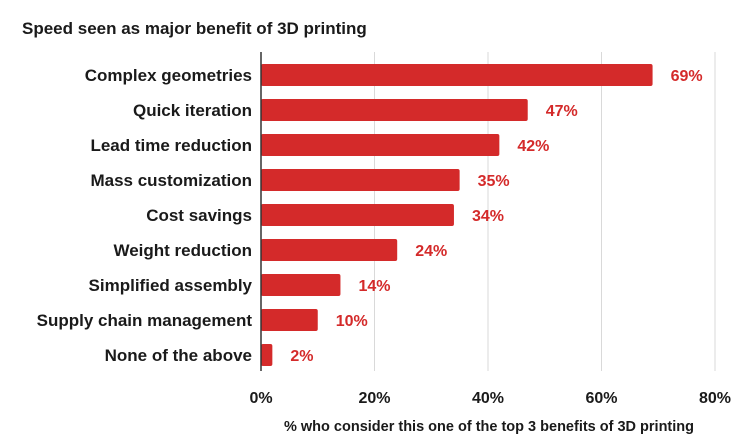 This screenshot has height=445, width=739. Describe the element at coordinates (182, 250) in the screenshot. I see `category-label-5: Weight reduction` at that location.